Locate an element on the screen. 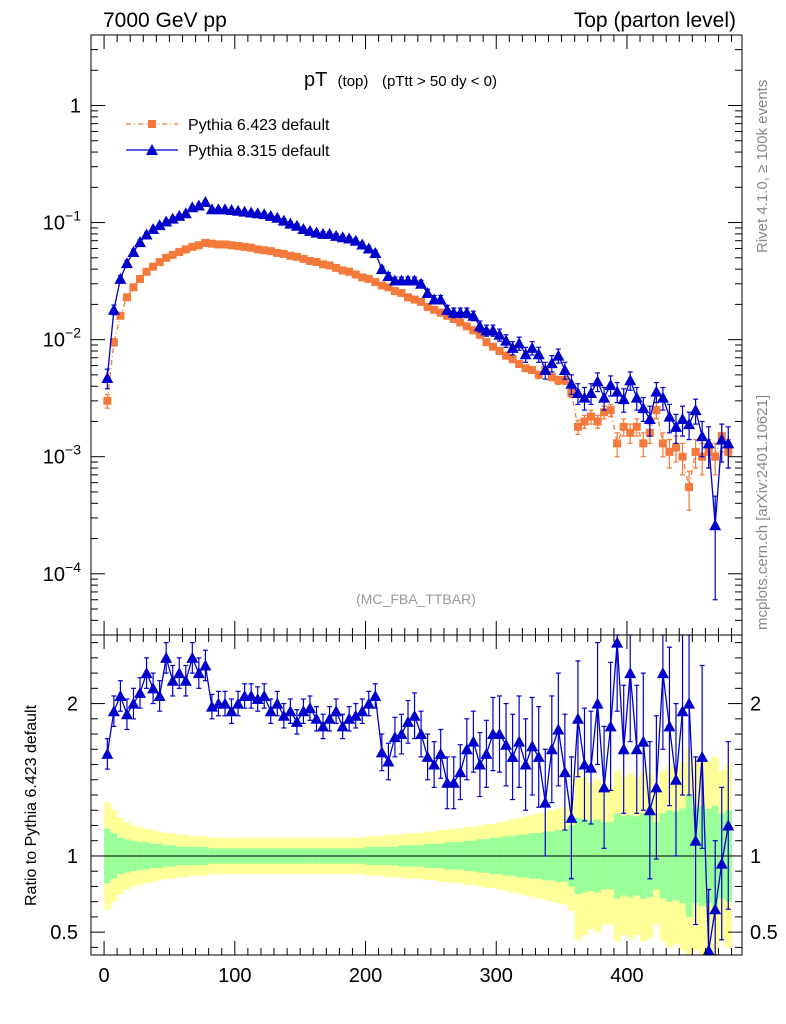  ratio-y-tick-label-right: 1 is located at coordinates (755, 857).